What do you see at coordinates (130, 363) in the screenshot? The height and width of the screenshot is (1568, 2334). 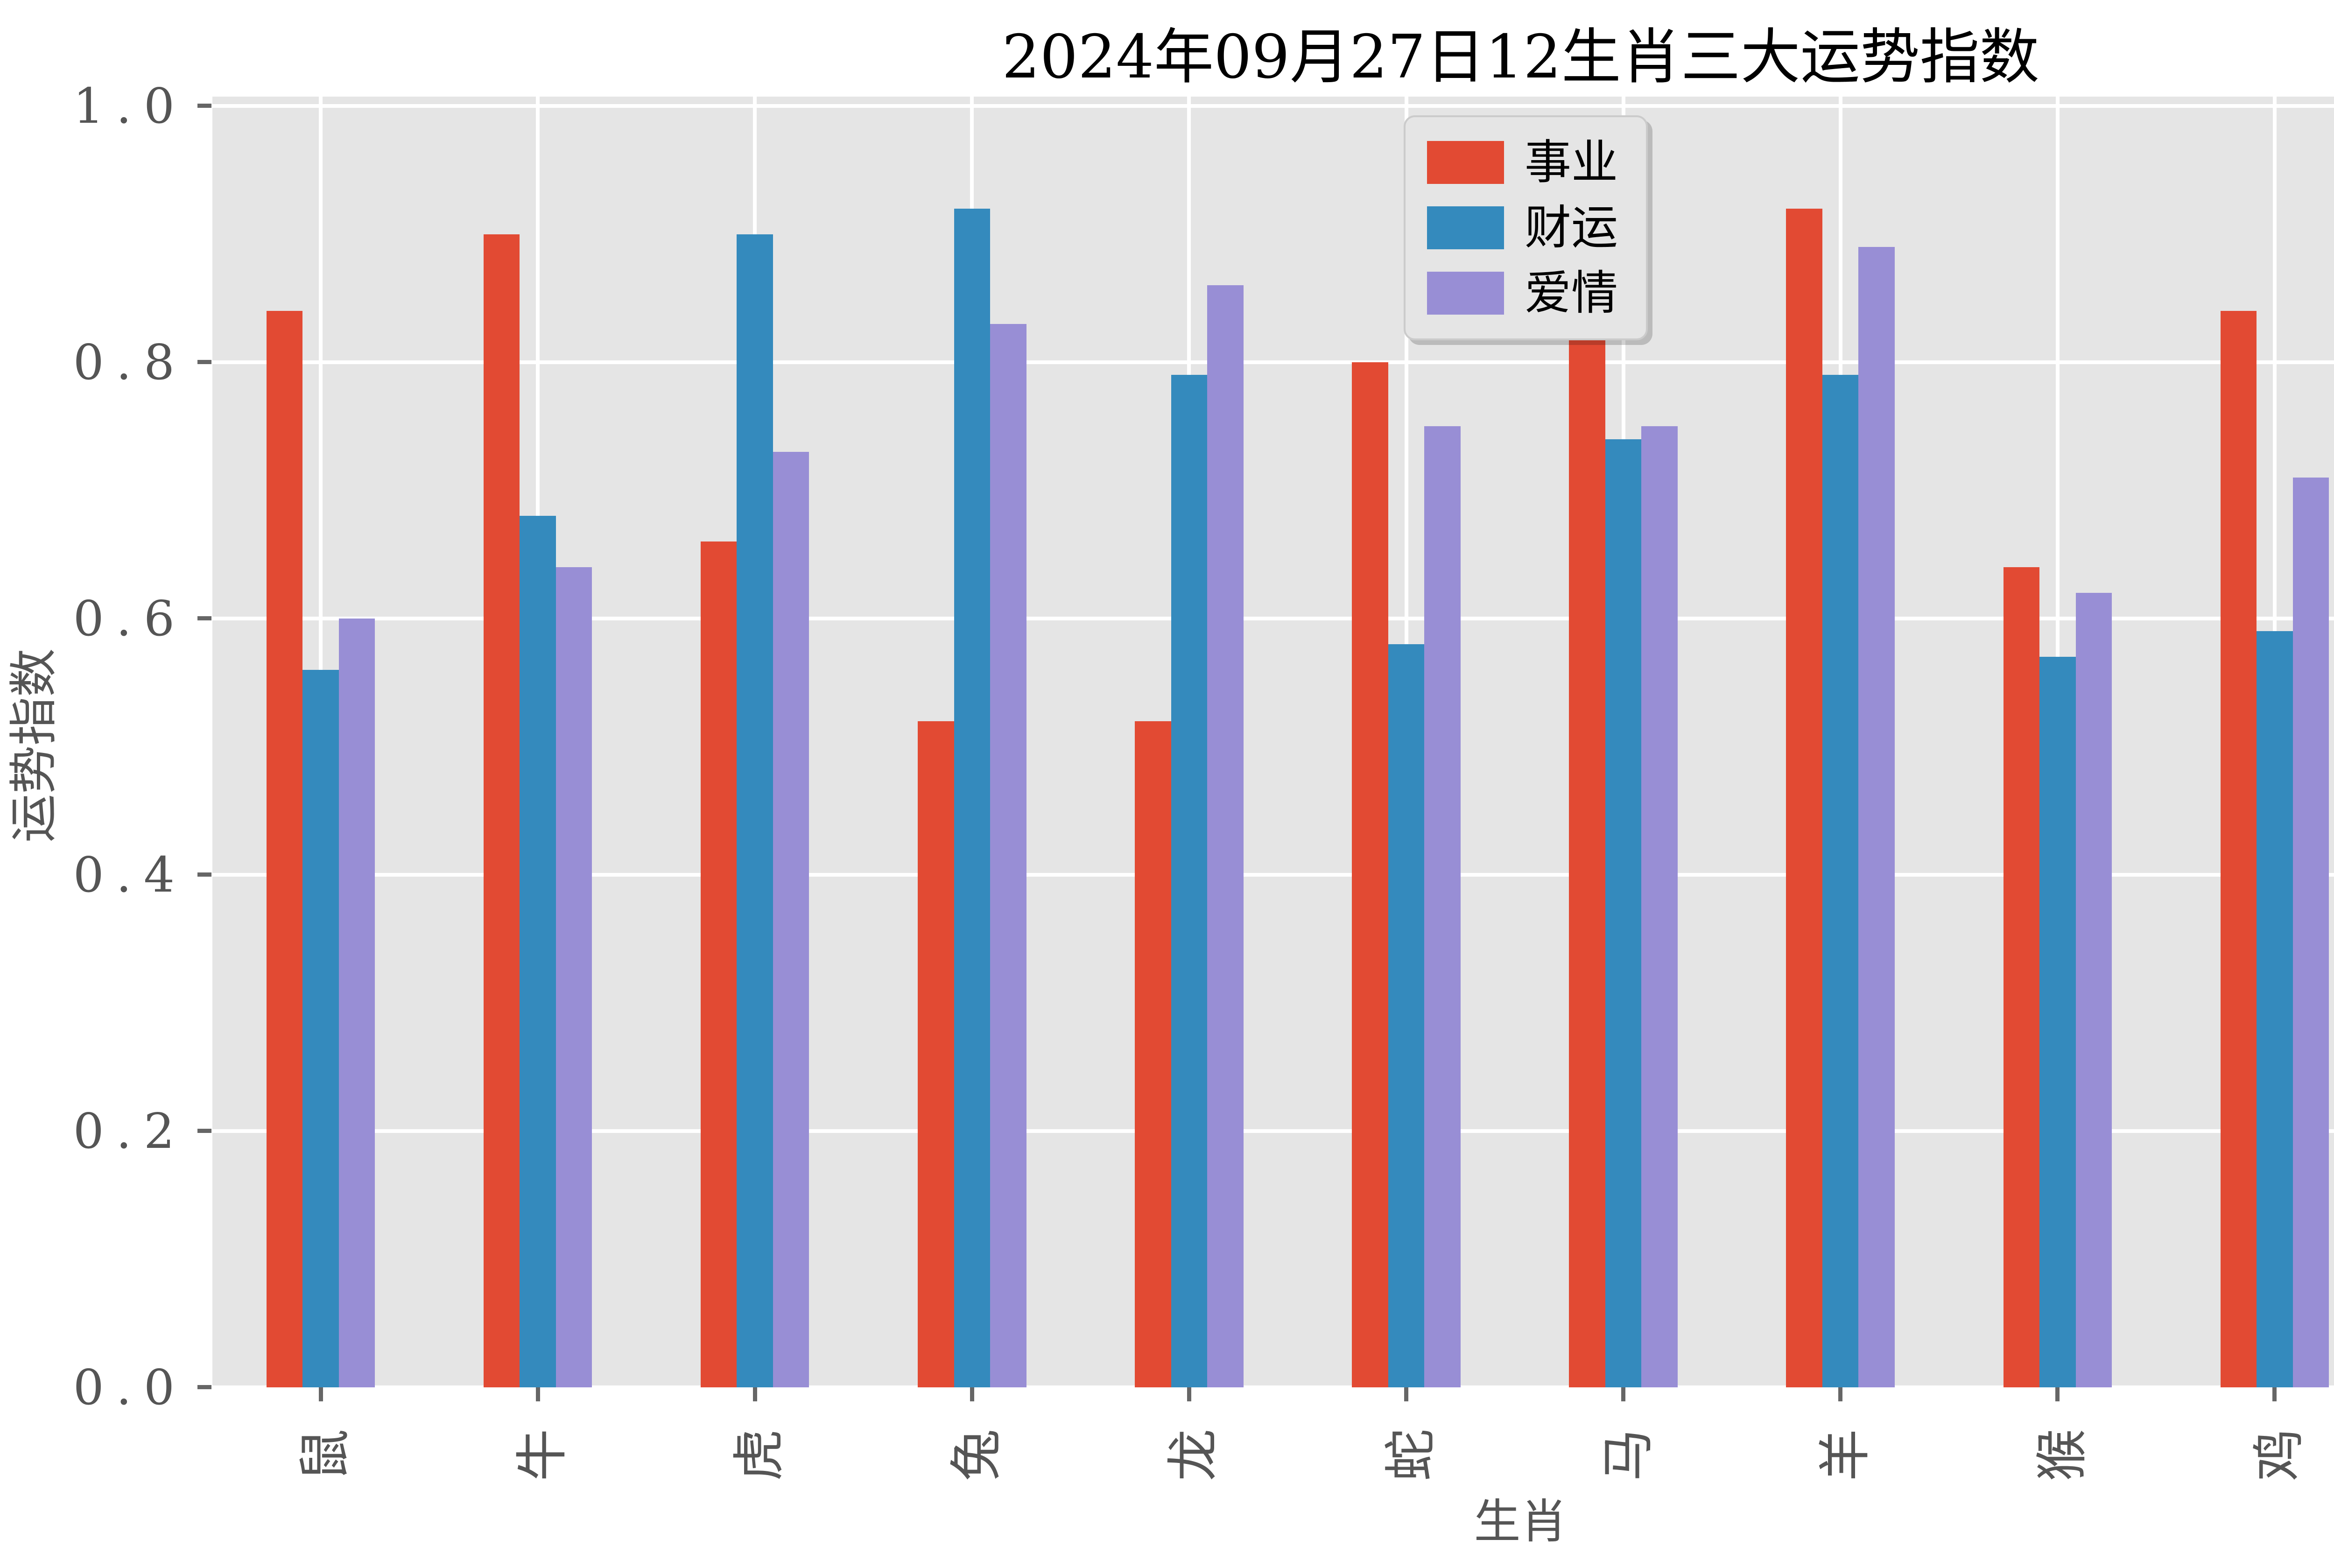 I see `y-tick-label: 0.8` at bounding box center [130, 363].